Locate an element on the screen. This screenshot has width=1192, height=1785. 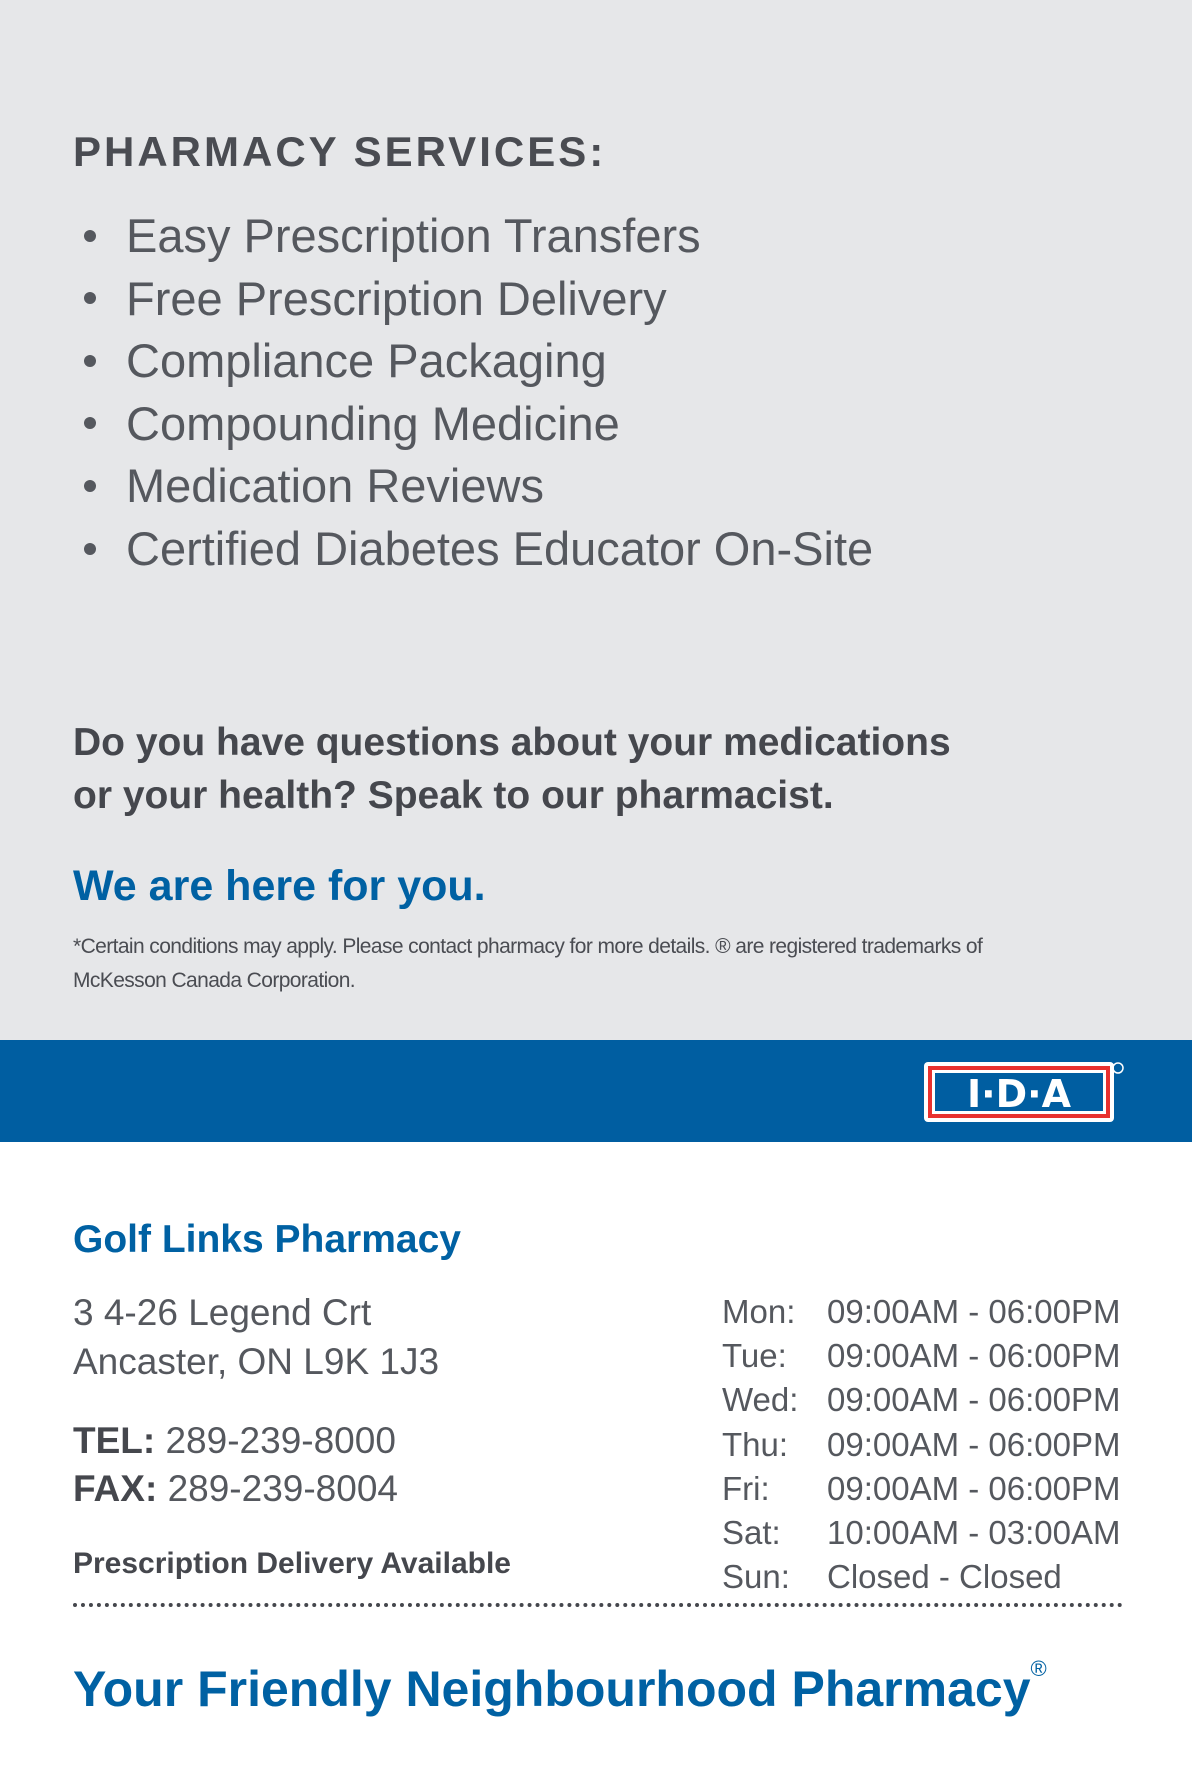
address-line: 3 4-26 Legend Crt is located at coordinates (222, 1312).